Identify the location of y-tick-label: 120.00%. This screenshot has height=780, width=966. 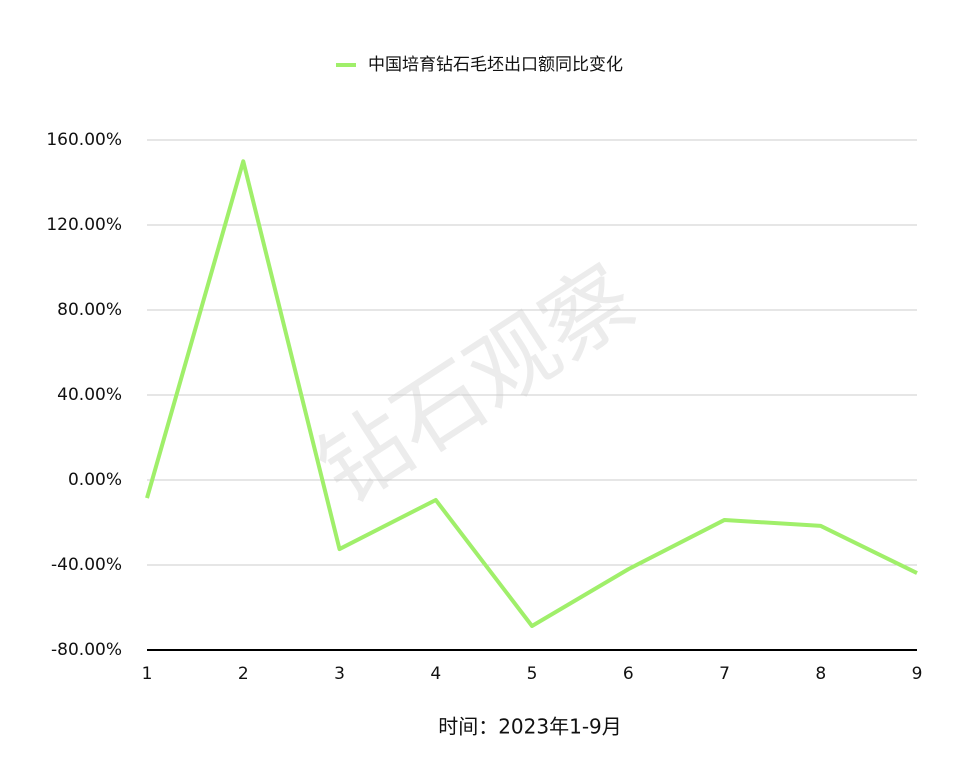
(84, 225).